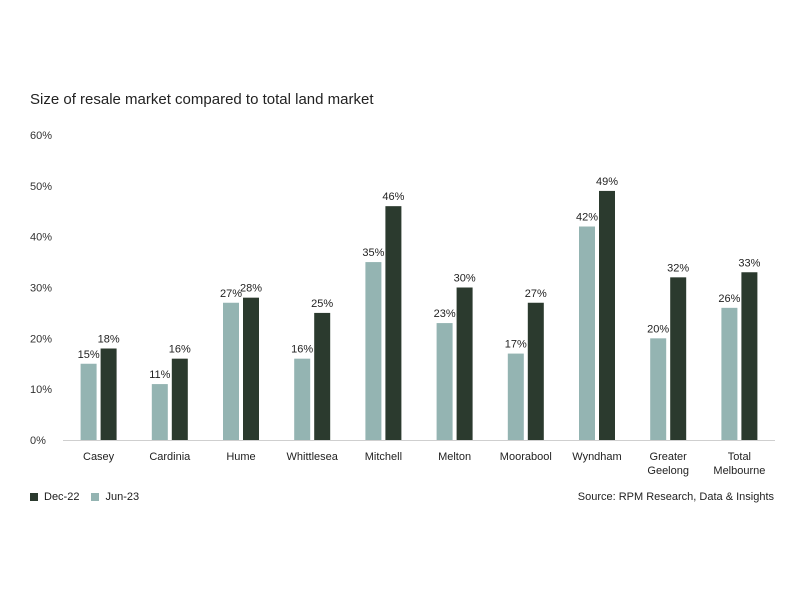  What do you see at coordinates (678, 268) in the screenshot?
I see `data-label: 32%` at bounding box center [678, 268].